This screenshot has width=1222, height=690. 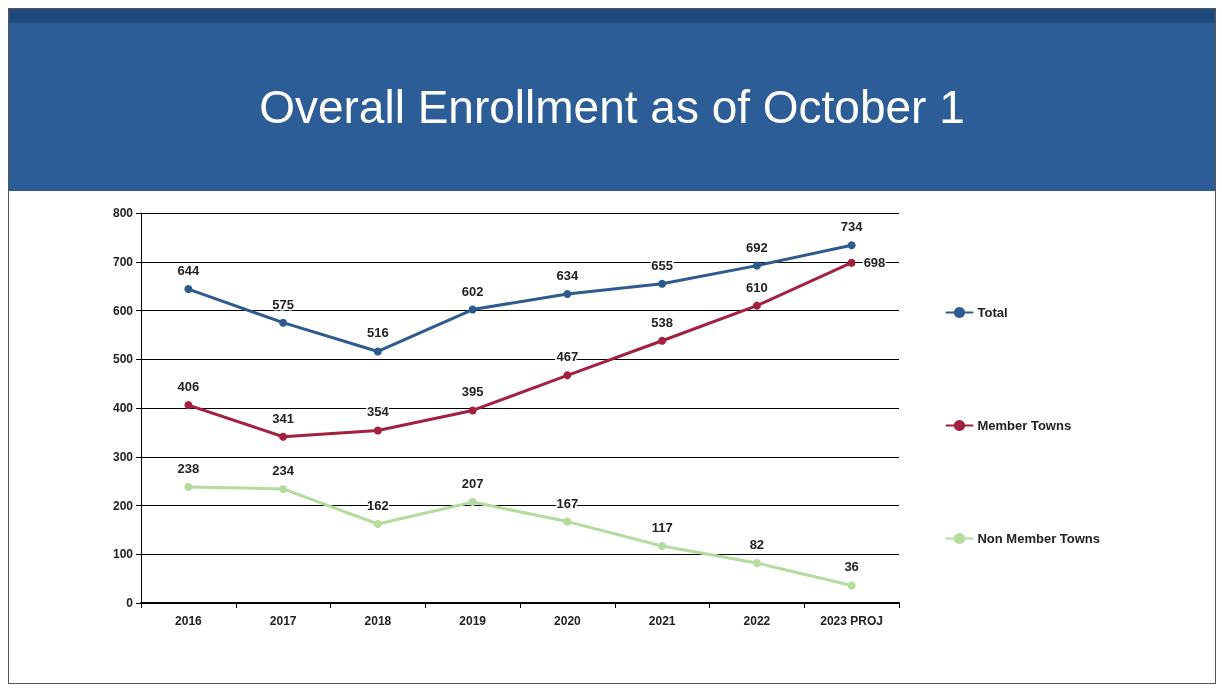 I want to click on data-label: 610, so click(x=757, y=287).